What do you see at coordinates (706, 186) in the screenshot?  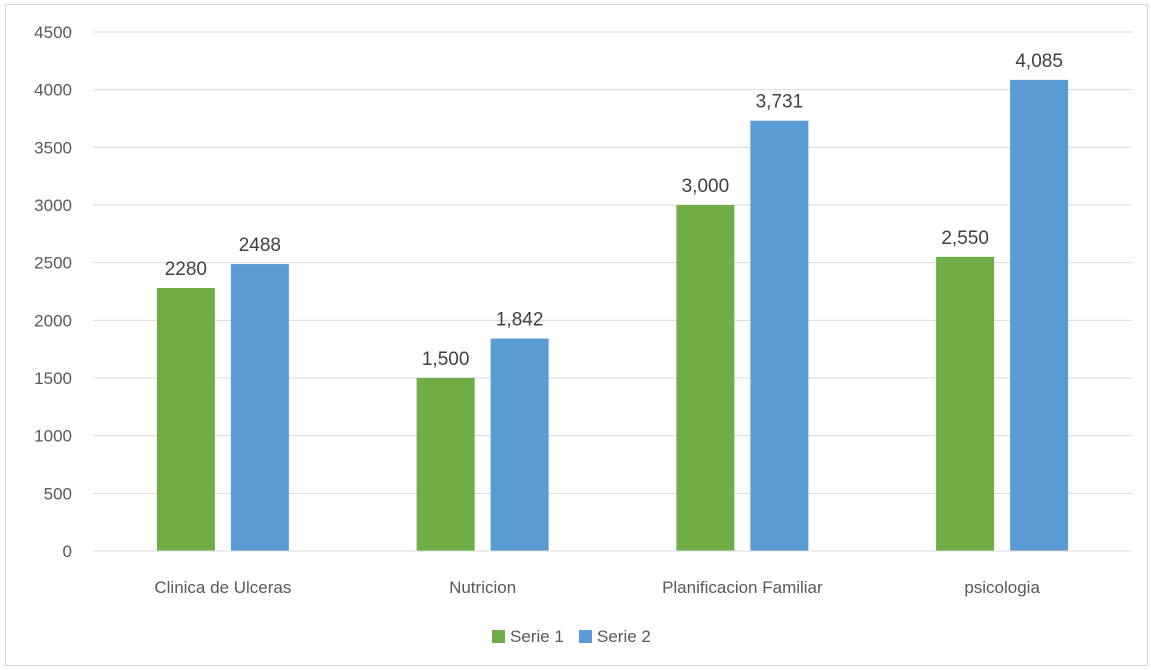 I see `data-label: 3,000` at bounding box center [706, 186].